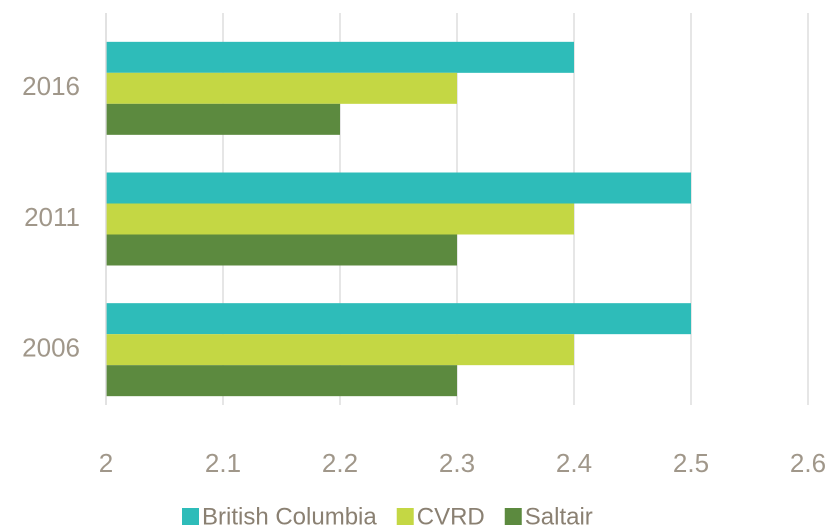  I want to click on y-tick-label: 2011, so click(52, 217).